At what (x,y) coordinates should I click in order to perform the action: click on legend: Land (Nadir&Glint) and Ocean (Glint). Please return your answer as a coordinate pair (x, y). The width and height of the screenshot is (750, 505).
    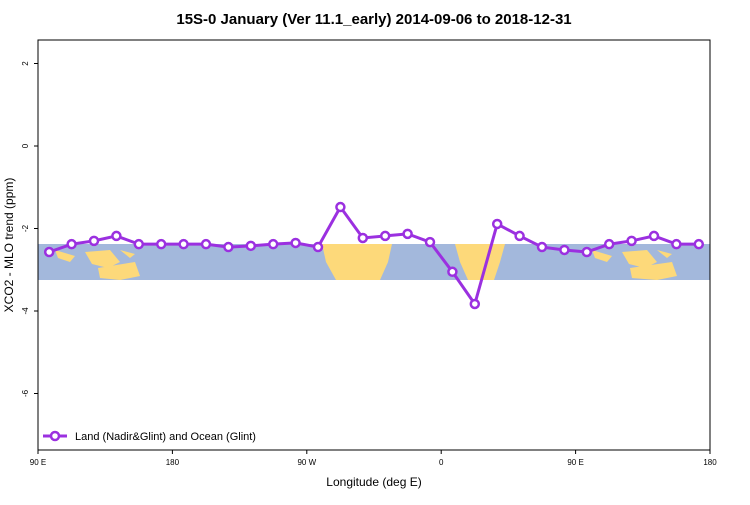
    Looking at the image, I should click on (149, 436).